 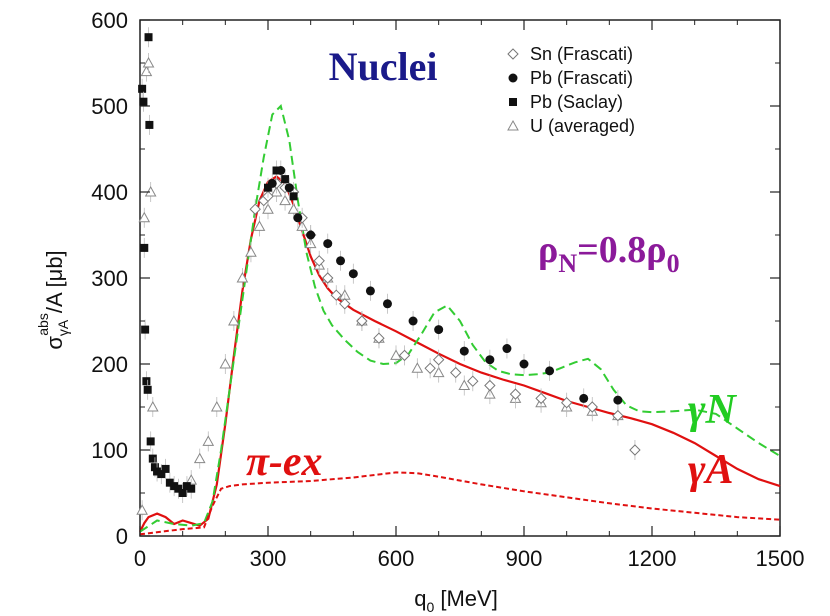 What do you see at coordinates (548, 250) in the screenshot?
I see `density-rho: ρ` at bounding box center [548, 250].